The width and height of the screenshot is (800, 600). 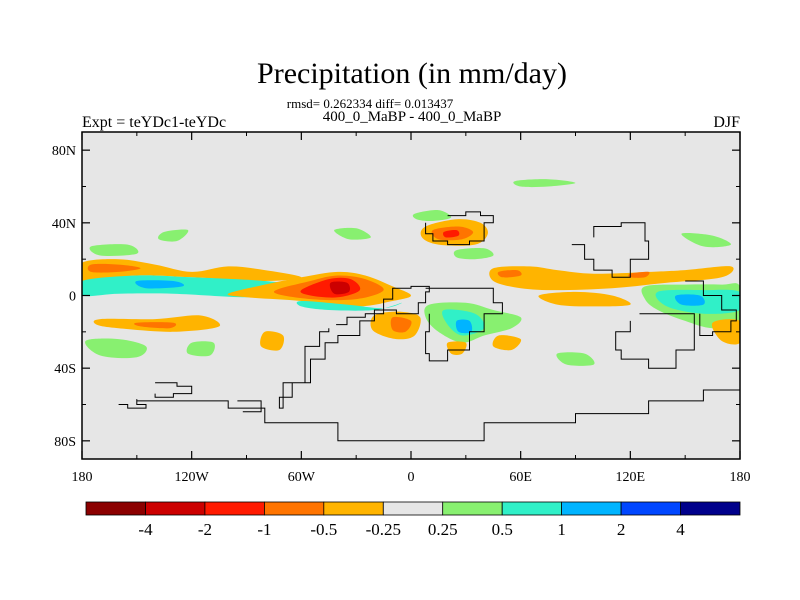 What do you see at coordinates (192, 270) in the screenshot?
I see `field-tropical-band-left-warm` at bounding box center [192, 270].